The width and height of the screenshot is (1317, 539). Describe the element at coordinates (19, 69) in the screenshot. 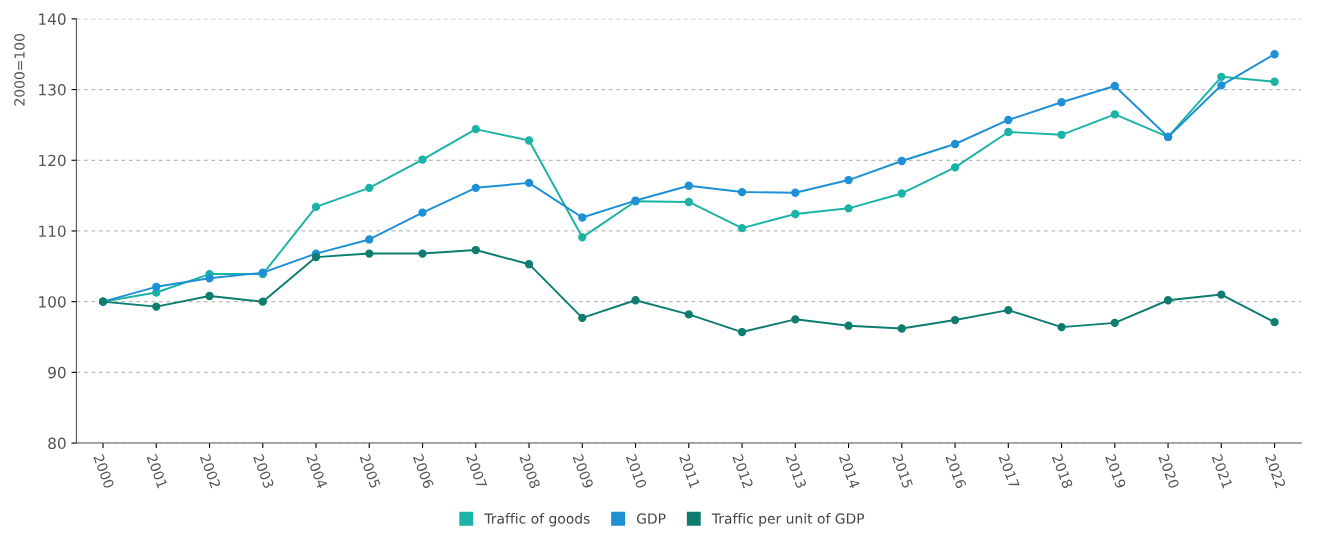

I see `y-axis-title: 2000=100` at that location.